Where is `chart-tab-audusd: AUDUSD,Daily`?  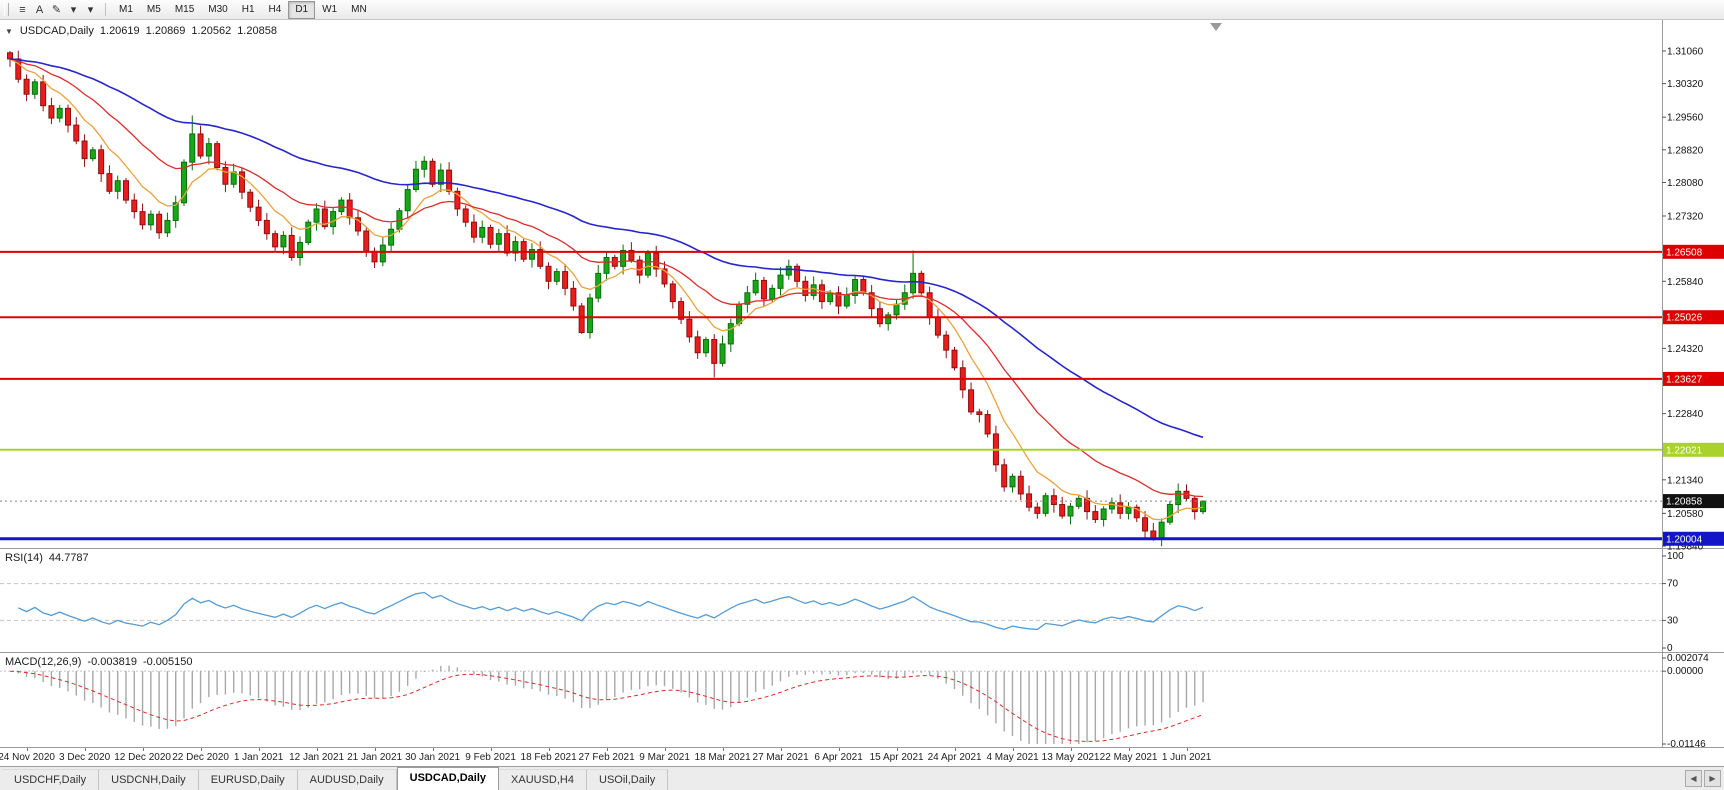 chart-tab-audusd: AUDUSD,Daily is located at coordinates (347, 779).